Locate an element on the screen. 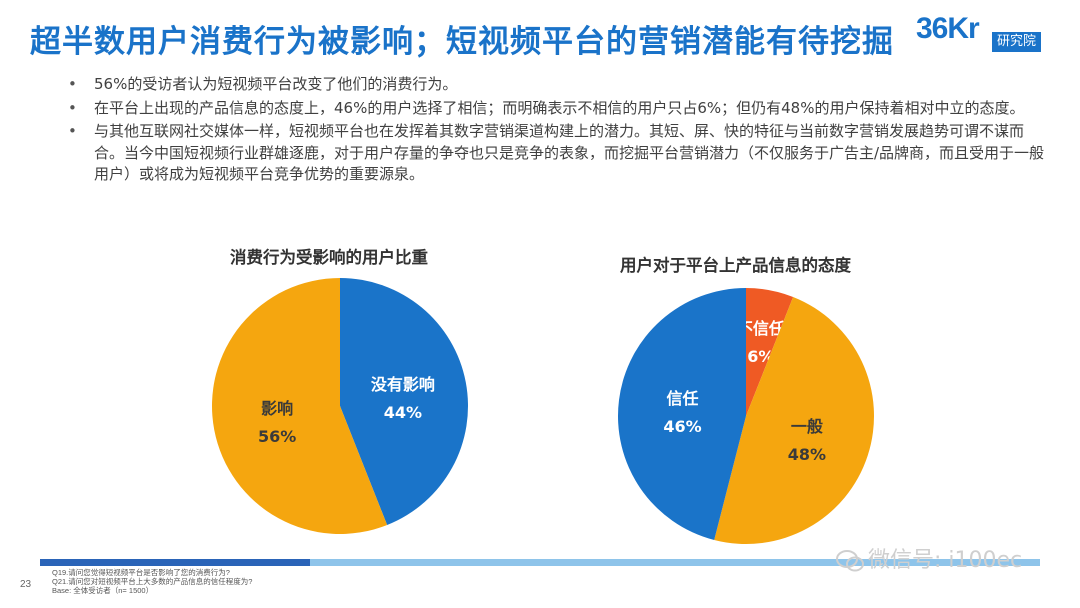  page-number: 23 is located at coordinates (26, 584).